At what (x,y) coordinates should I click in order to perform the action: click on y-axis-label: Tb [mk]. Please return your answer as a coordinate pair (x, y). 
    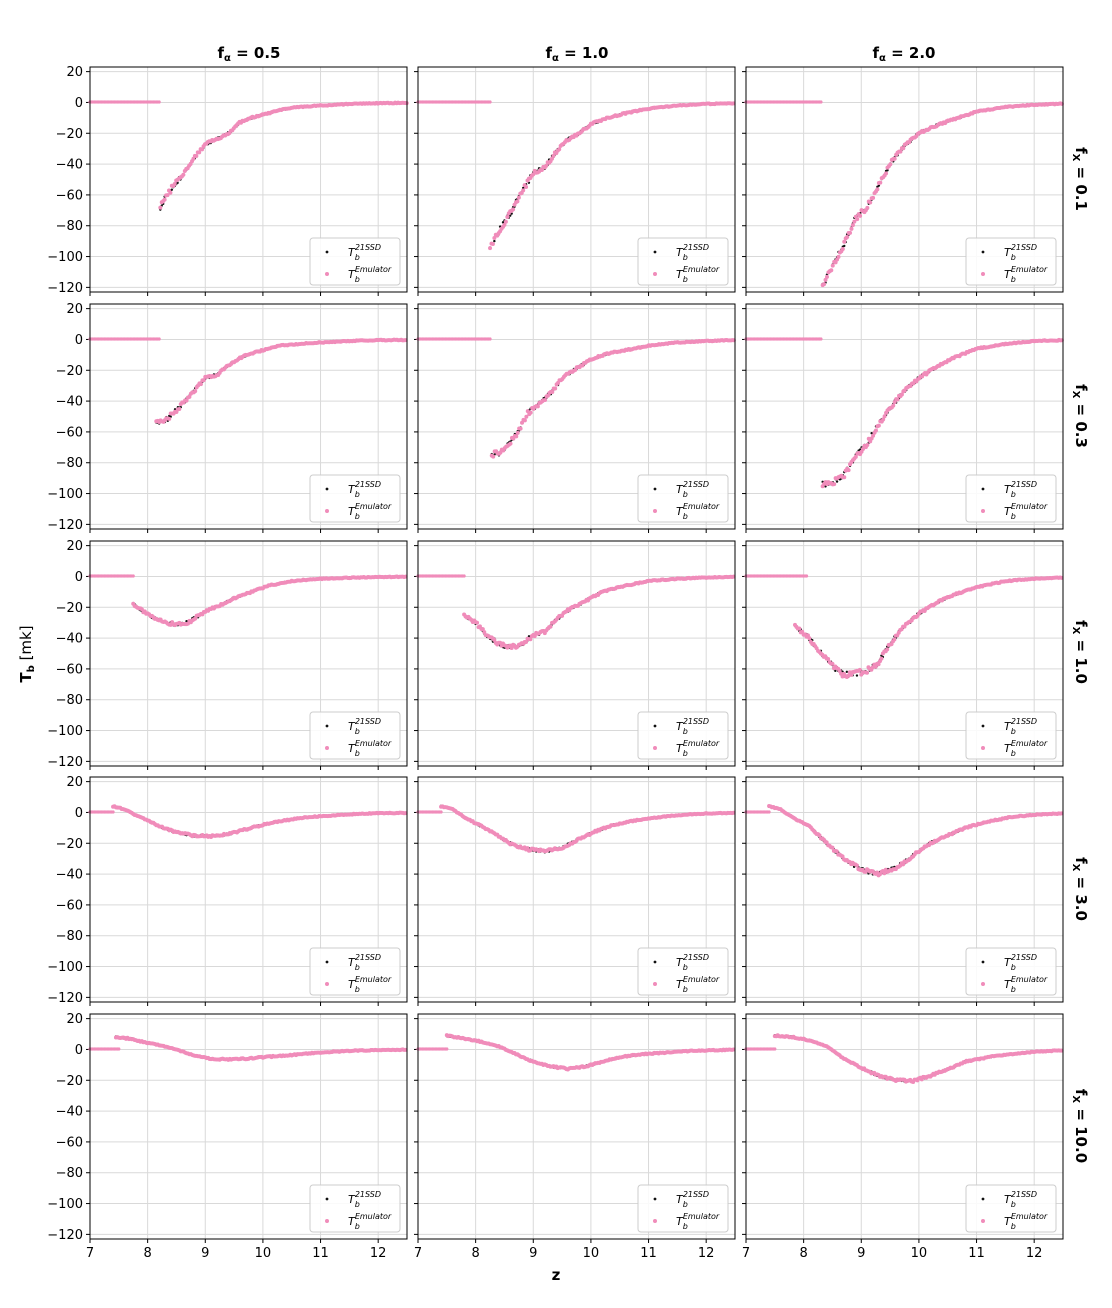
    Looking at the image, I should click on (27, 653).